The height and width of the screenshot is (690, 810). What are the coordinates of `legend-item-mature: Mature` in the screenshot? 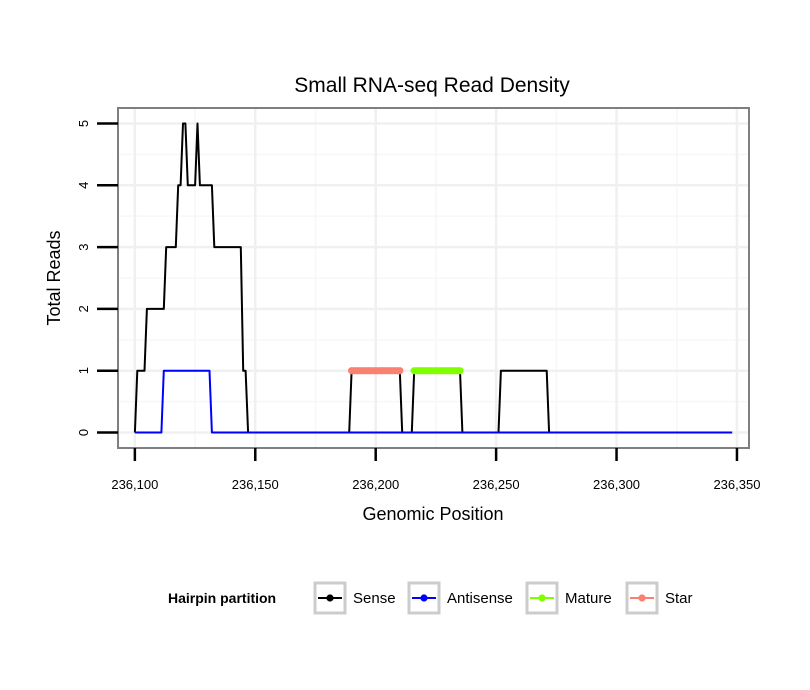 It's located at (568, 598).